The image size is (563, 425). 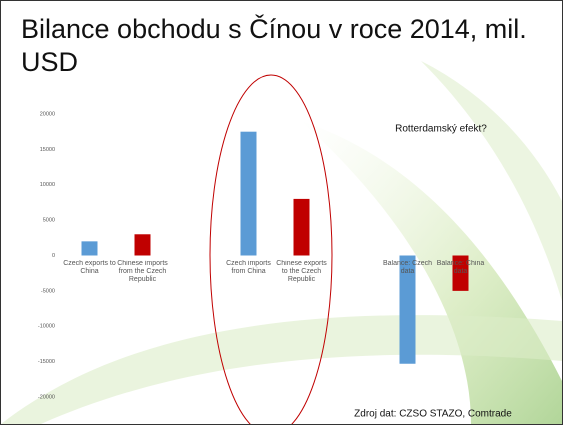 What do you see at coordinates (441, 129) in the screenshot?
I see `annotation: Rotterdamský efekt?` at bounding box center [441, 129].